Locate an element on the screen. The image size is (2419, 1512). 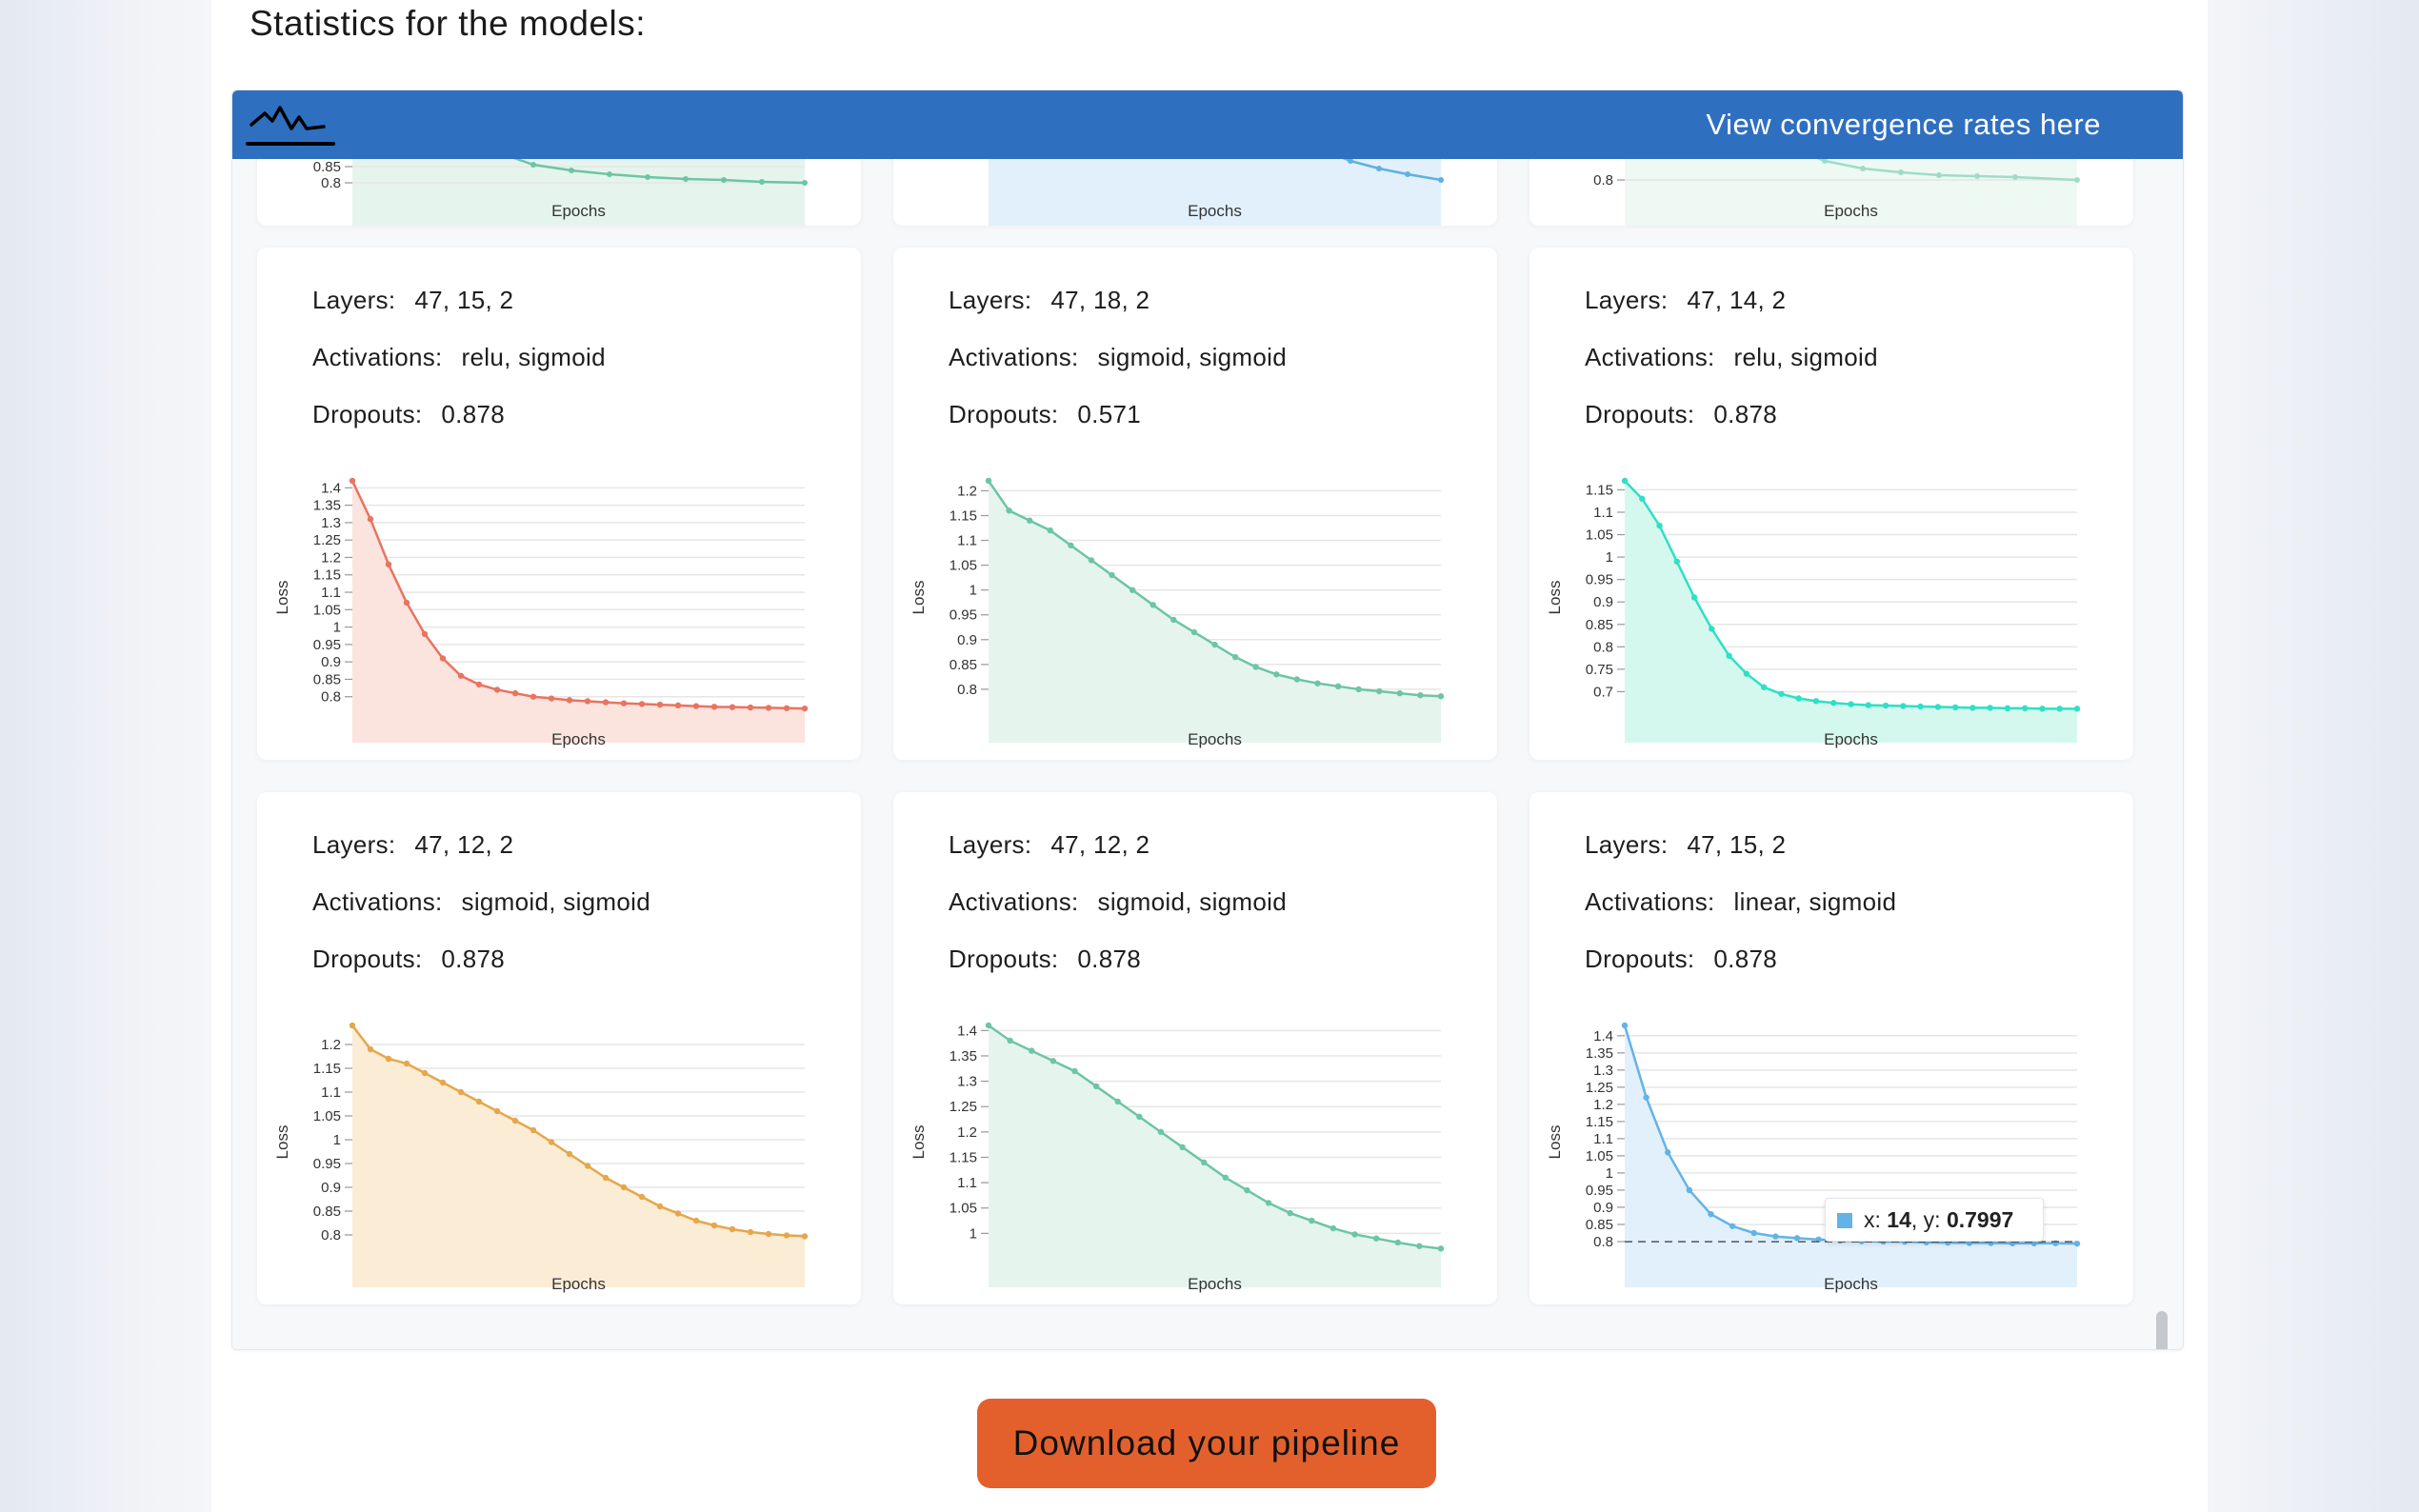
y-tick-label: 1 is located at coordinates (337, 628).